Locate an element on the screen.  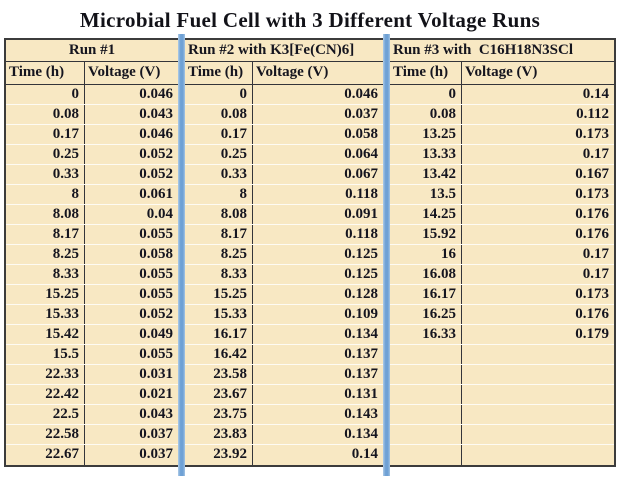
time-cell: 23.67 is located at coordinates (219, 394).